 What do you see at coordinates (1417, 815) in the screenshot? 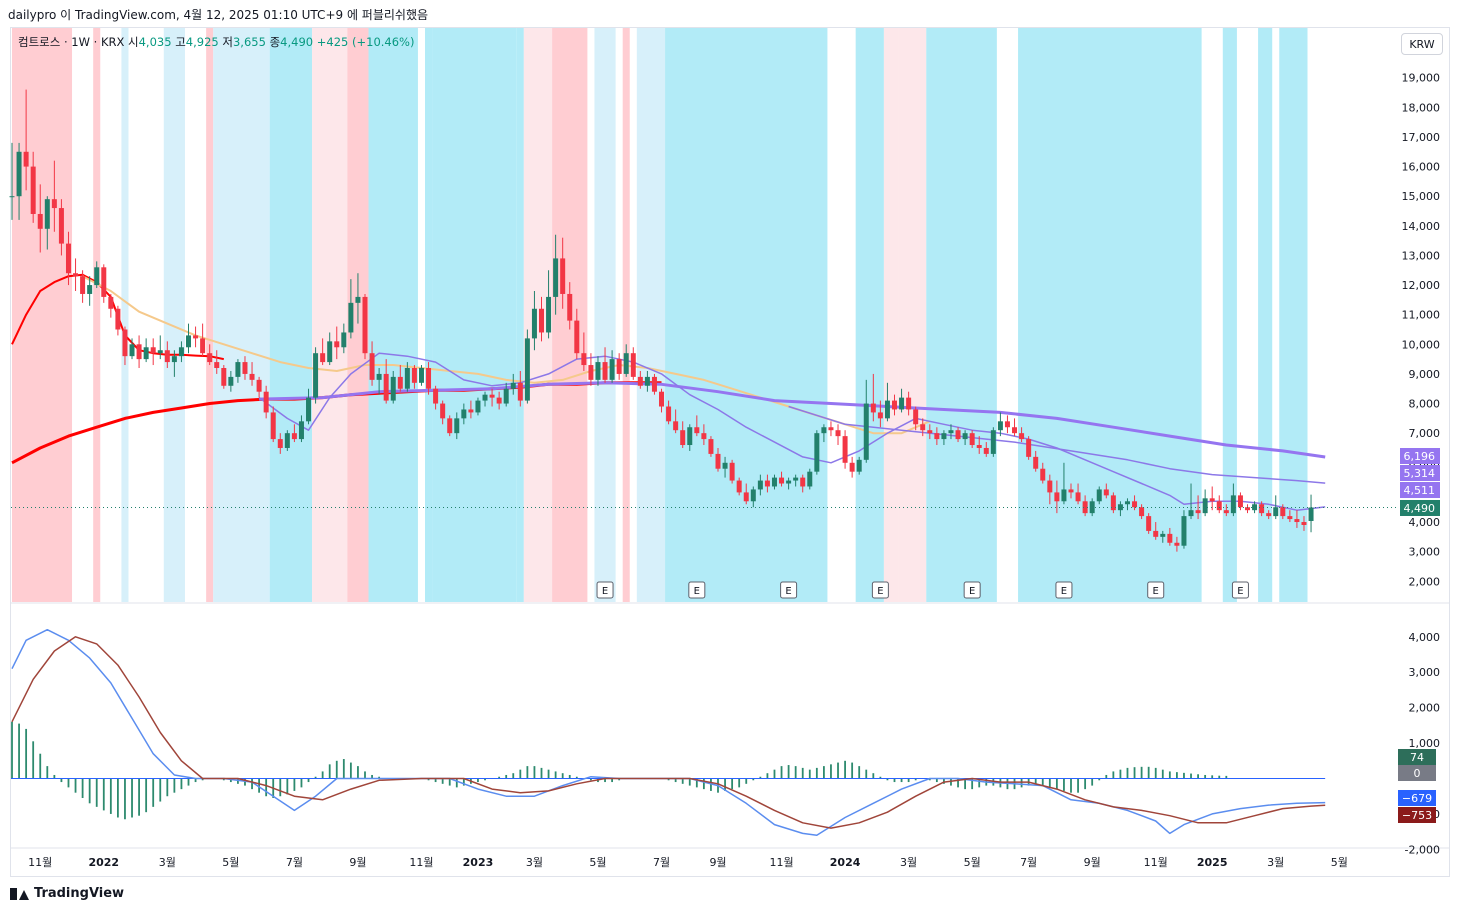
I see `macd-value-text: −753` at bounding box center [1417, 815].